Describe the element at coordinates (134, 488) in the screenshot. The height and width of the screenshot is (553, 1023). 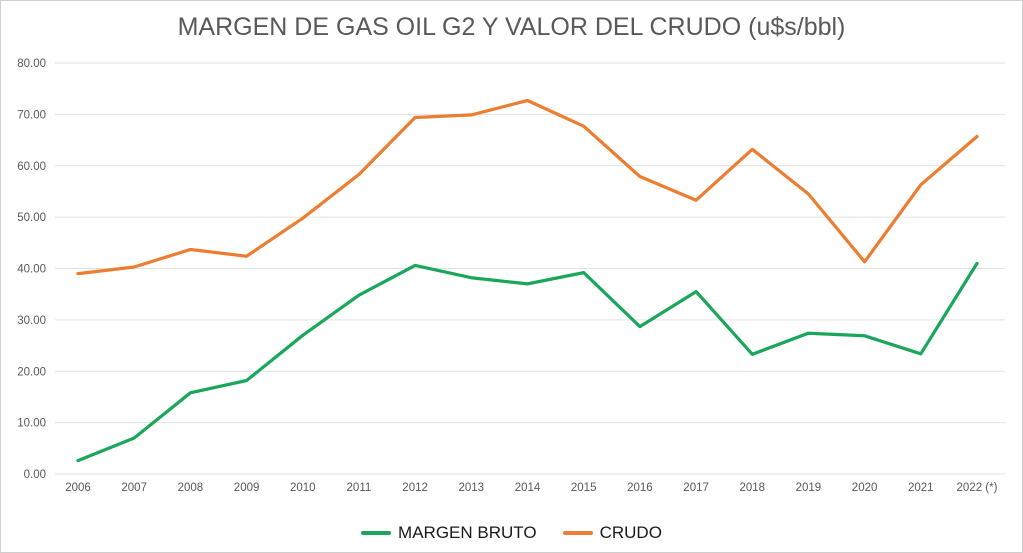
I see `x-tick-label: 2007` at that location.